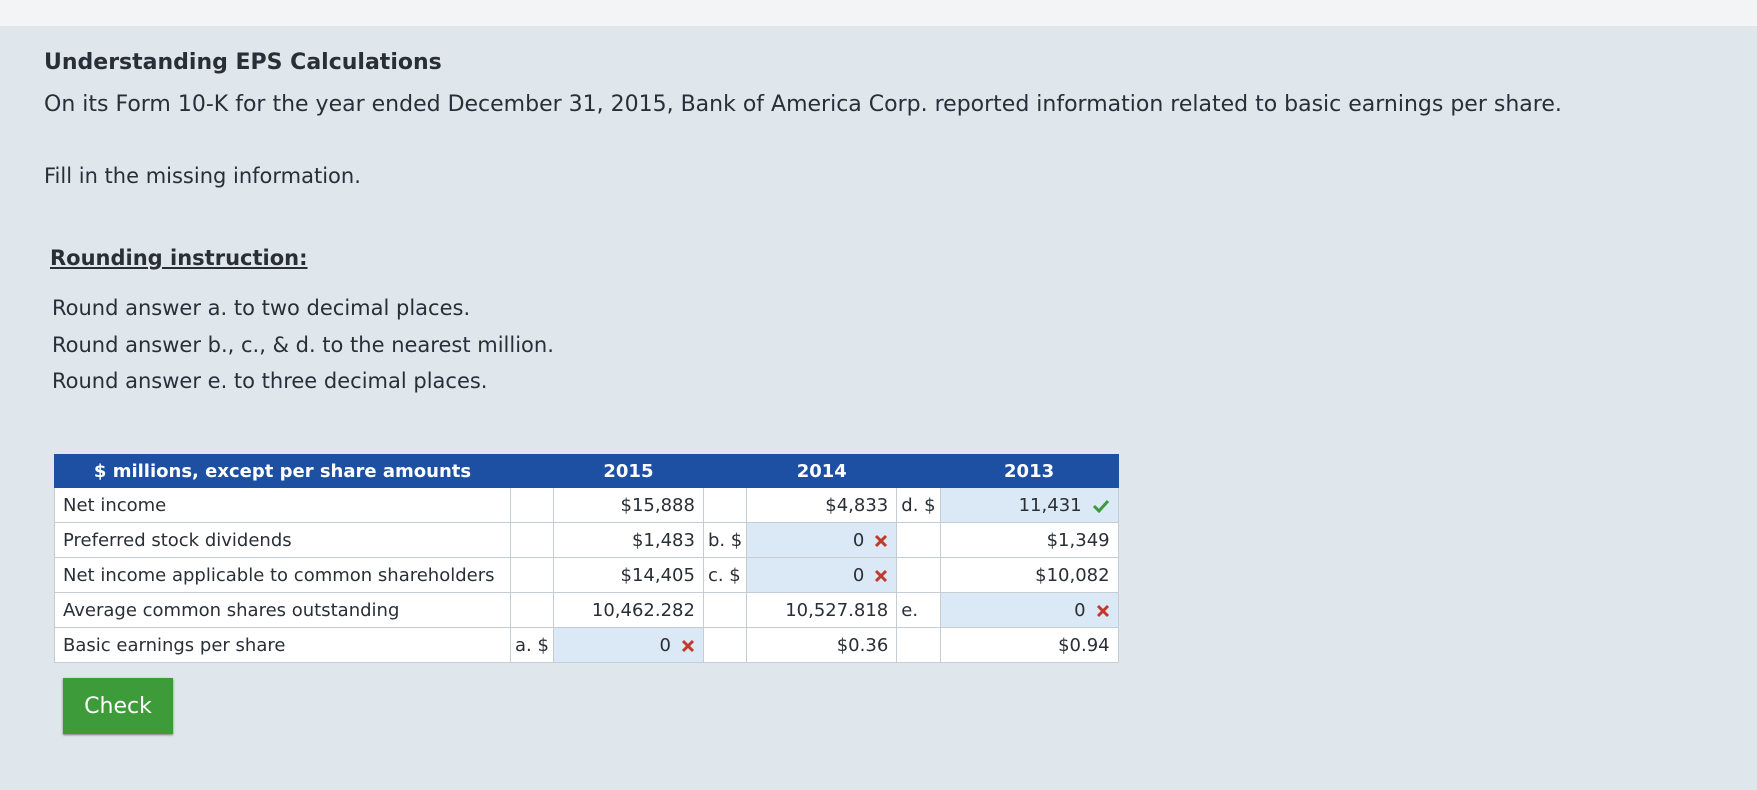  What do you see at coordinates (177, 540) in the screenshot?
I see `cell-text: Preferred stock dividends` at bounding box center [177, 540].